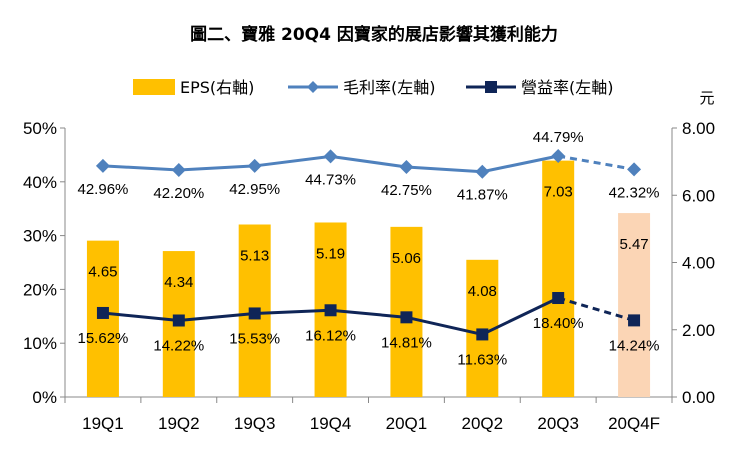 The image size is (747, 450). I want to click on x-tick-label: 20Q4F, so click(634, 423).